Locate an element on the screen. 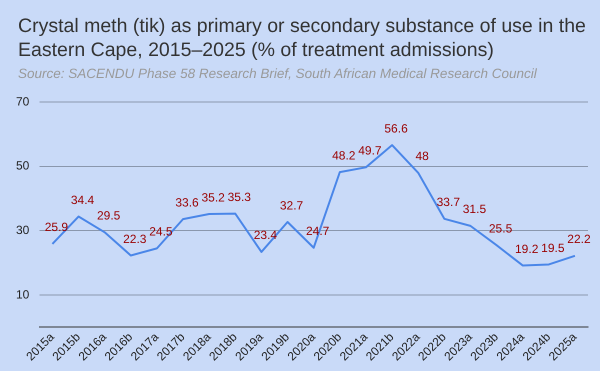 The height and width of the screenshot is (371, 600). data-label: 24.5 is located at coordinates (161, 231).